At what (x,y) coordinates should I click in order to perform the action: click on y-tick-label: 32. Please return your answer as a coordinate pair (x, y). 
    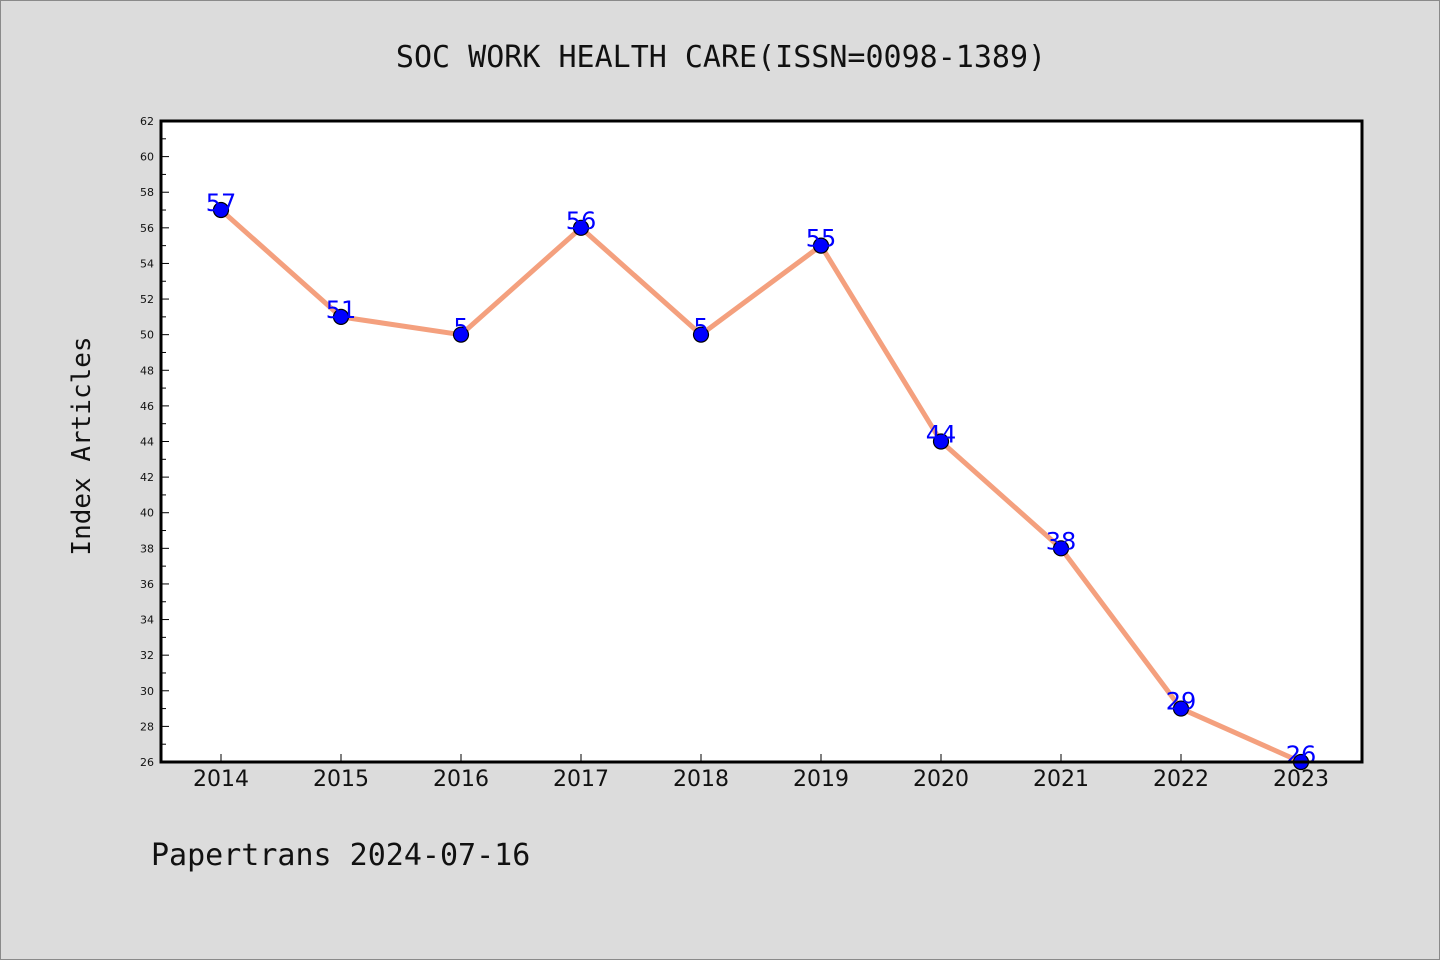
    Looking at the image, I should click on (147, 655).